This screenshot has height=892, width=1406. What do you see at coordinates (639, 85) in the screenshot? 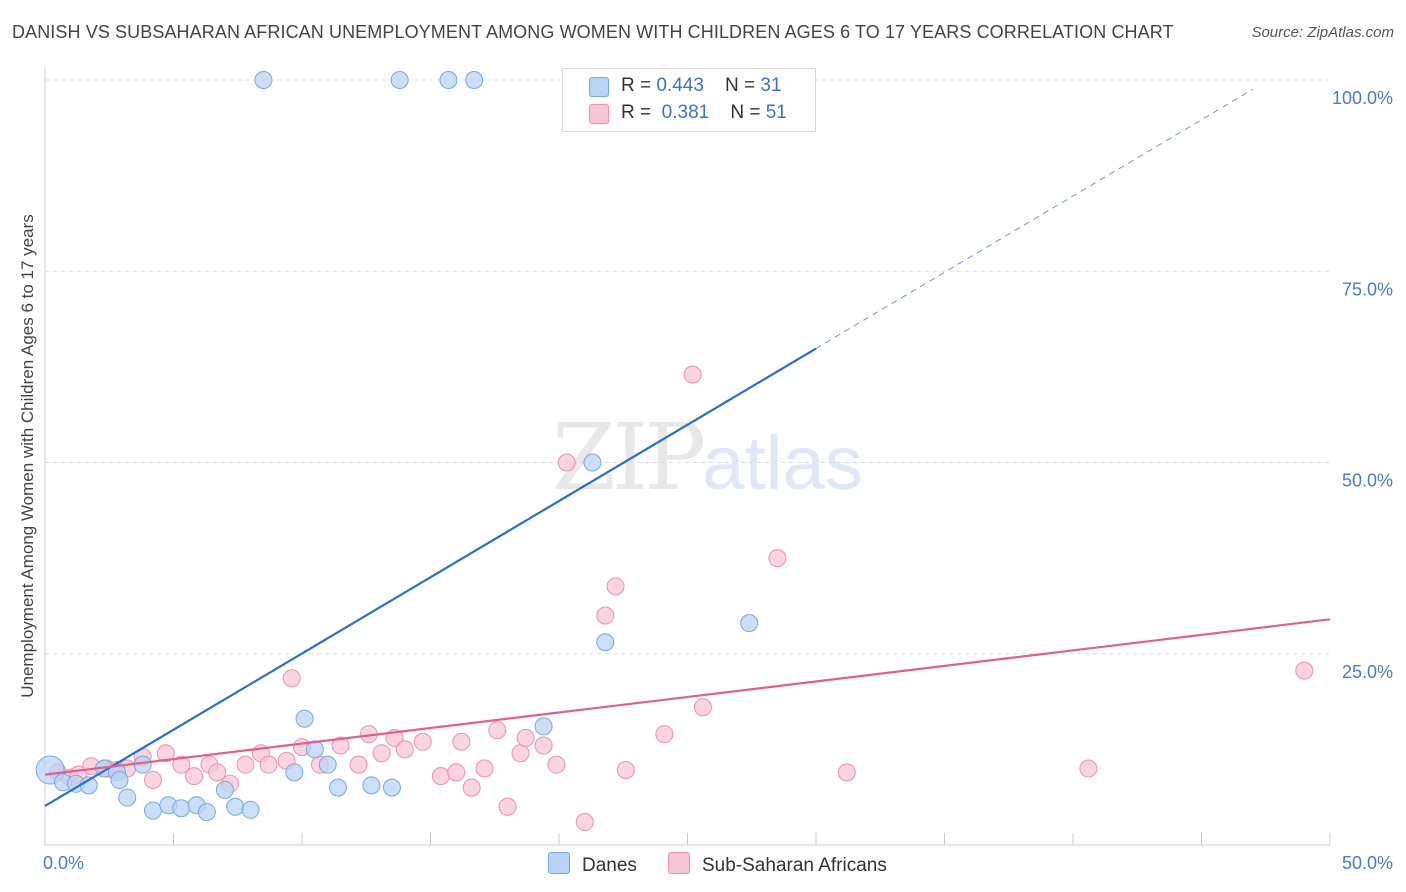
I see `danes-r-label: R =` at bounding box center [639, 85].